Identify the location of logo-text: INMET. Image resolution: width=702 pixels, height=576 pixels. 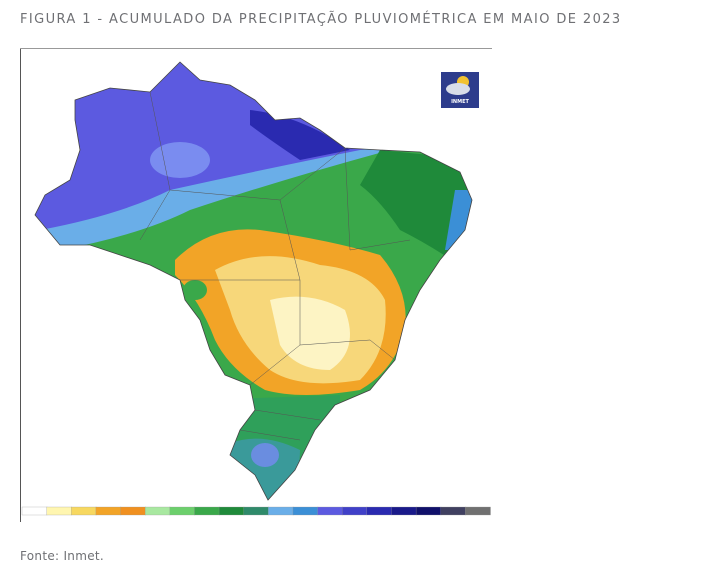
(460, 102).